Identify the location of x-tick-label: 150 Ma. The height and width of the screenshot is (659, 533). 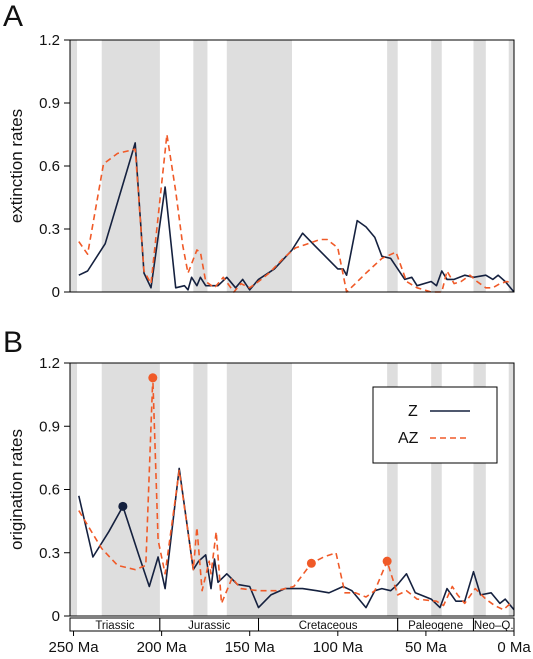
(250, 647).